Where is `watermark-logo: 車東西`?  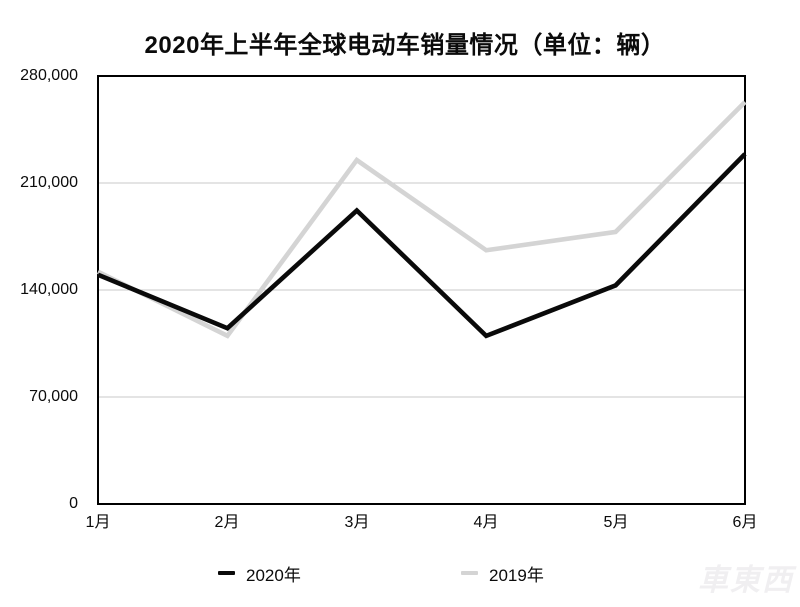 watermark-logo: 車東西 is located at coordinates (746, 580).